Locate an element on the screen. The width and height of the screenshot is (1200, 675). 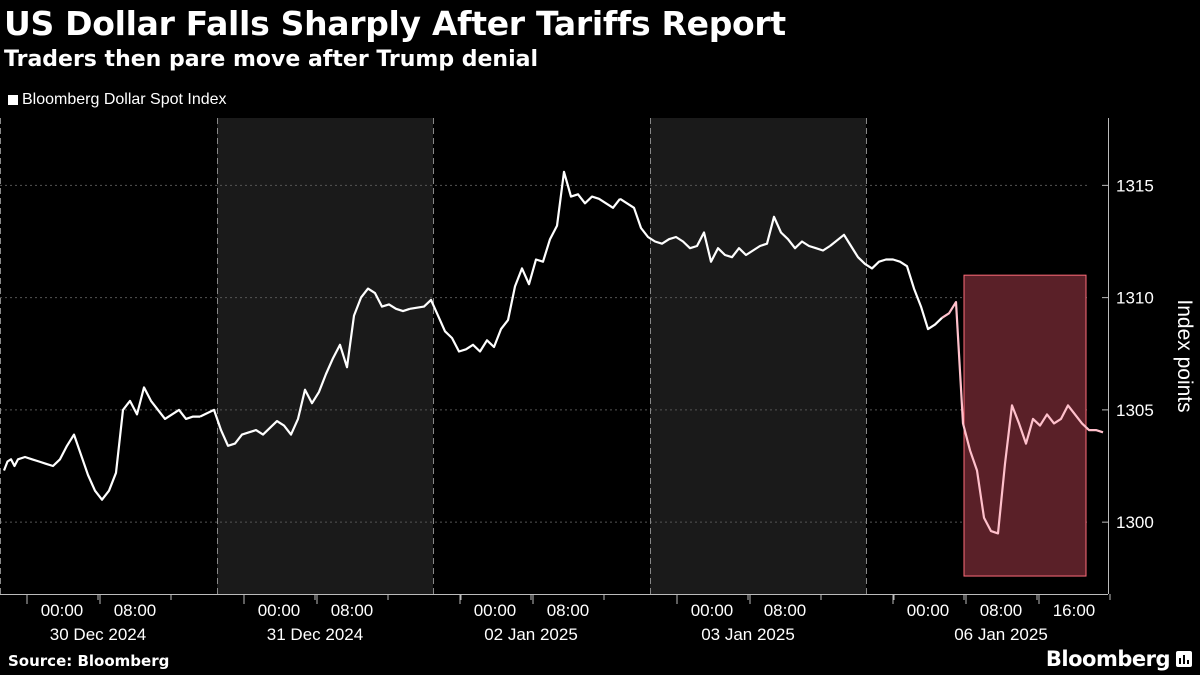
x-session-label: 30 Dec 2024 is located at coordinates (98, 634).